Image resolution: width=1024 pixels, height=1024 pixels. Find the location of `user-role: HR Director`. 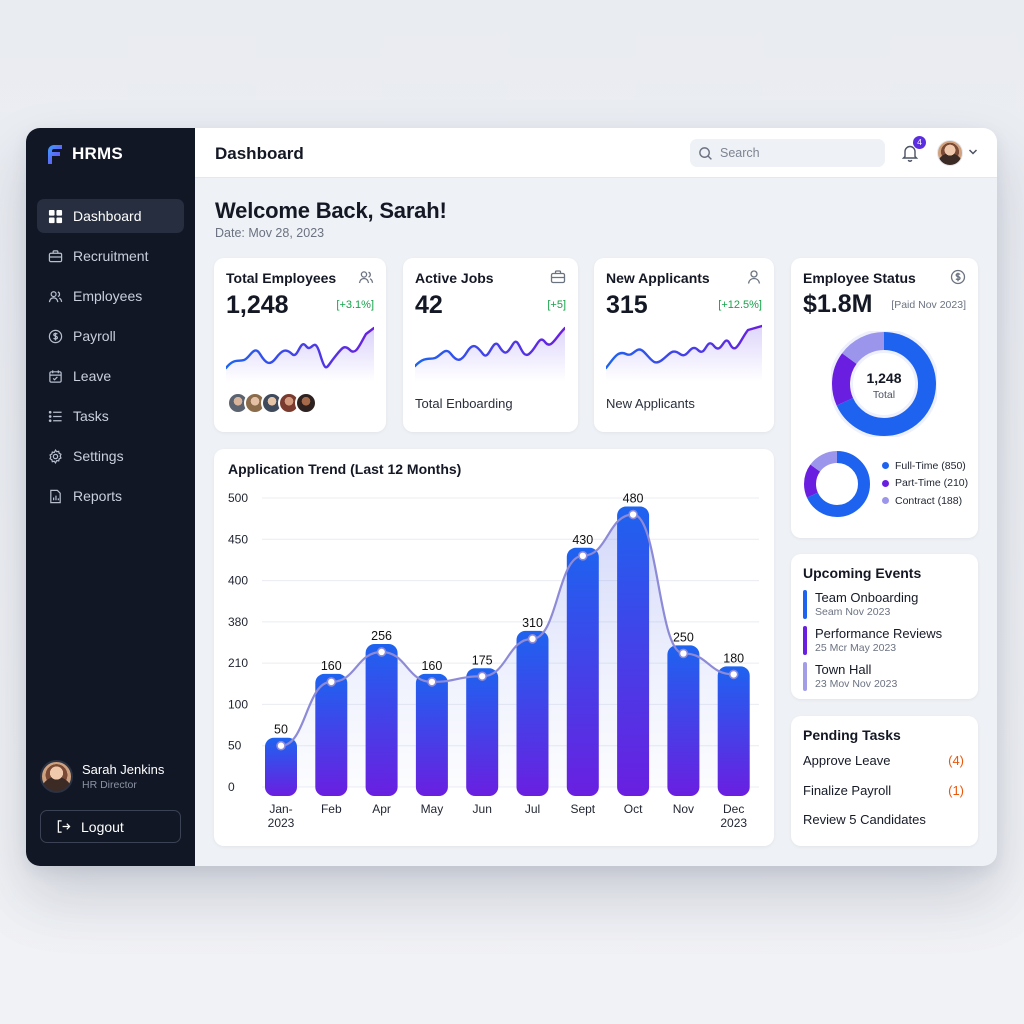

user-role: HR Director is located at coordinates (109, 785).